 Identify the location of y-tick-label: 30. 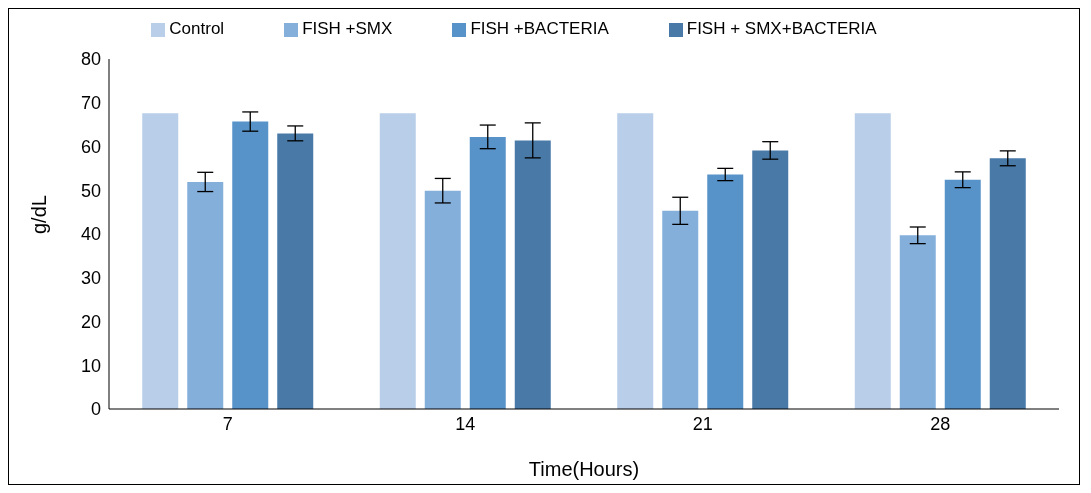
(90, 278).